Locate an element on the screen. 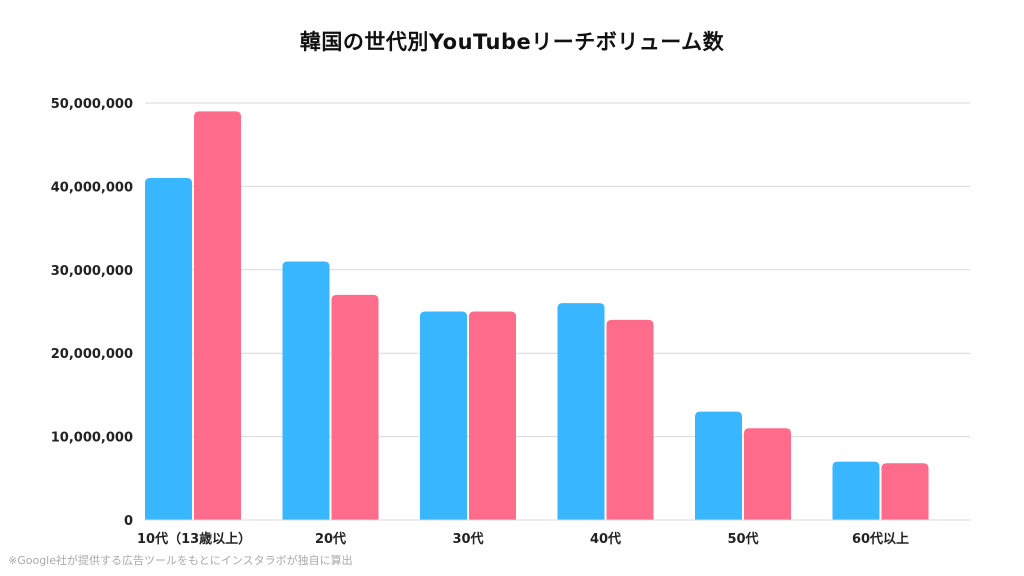 This screenshot has height=576, width=1024. x-tick-label: 20代 is located at coordinates (330, 539).